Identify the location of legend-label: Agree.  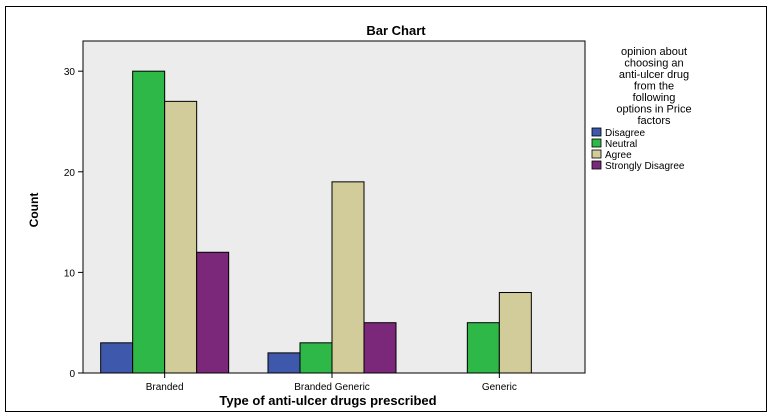
(618, 155).